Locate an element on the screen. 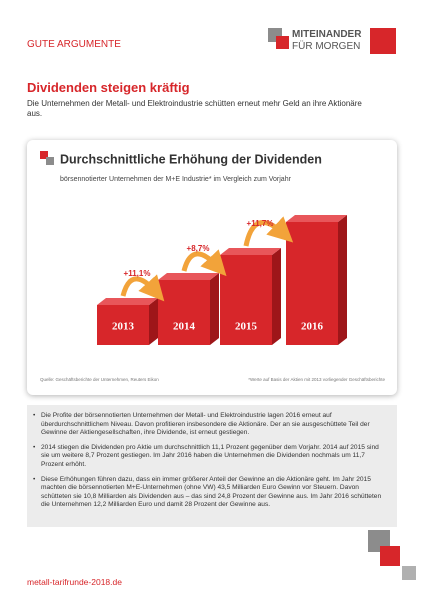 This screenshot has width=424, height=600. intro-title: Dividenden steigen kräftig is located at coordinates (108, 87).